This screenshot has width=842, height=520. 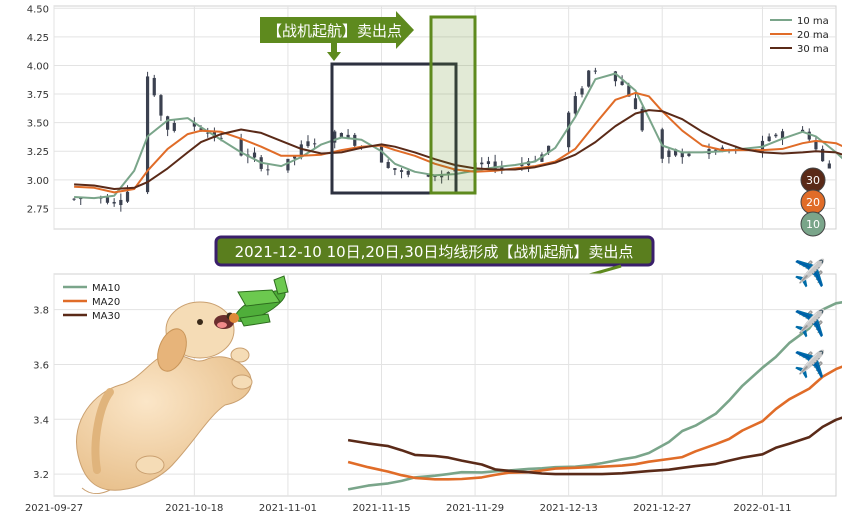 I want to click on bottom-y-axis: 3.2 3.4 3.6 3.8, so click(x=41, y=393).